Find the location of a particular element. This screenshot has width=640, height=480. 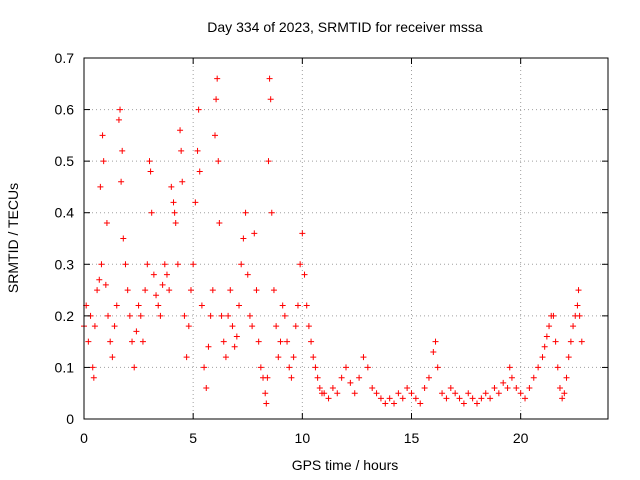

y-tick-label: 0.4 is located at coordinates (65, 213).